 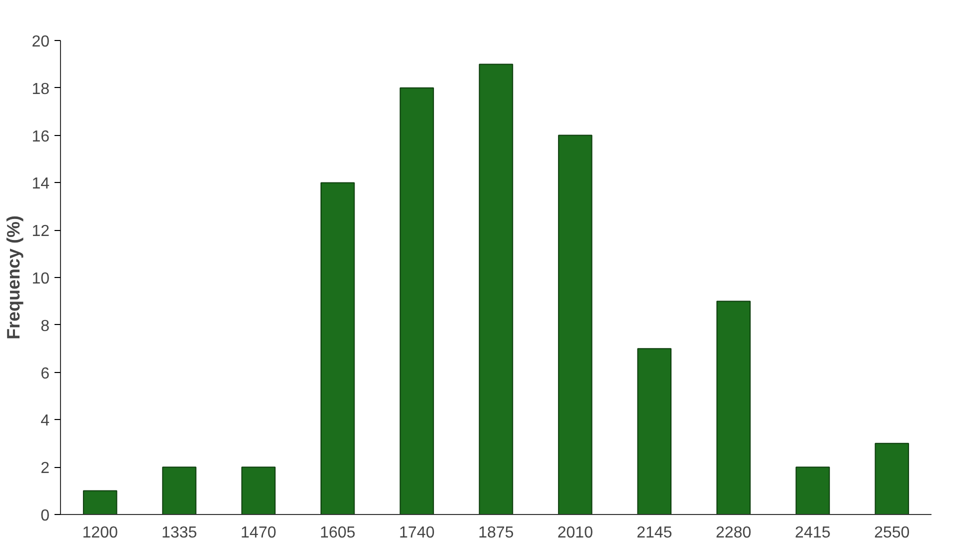 I want to click on x-tick-label: 2145, so click(x=654, y=533).